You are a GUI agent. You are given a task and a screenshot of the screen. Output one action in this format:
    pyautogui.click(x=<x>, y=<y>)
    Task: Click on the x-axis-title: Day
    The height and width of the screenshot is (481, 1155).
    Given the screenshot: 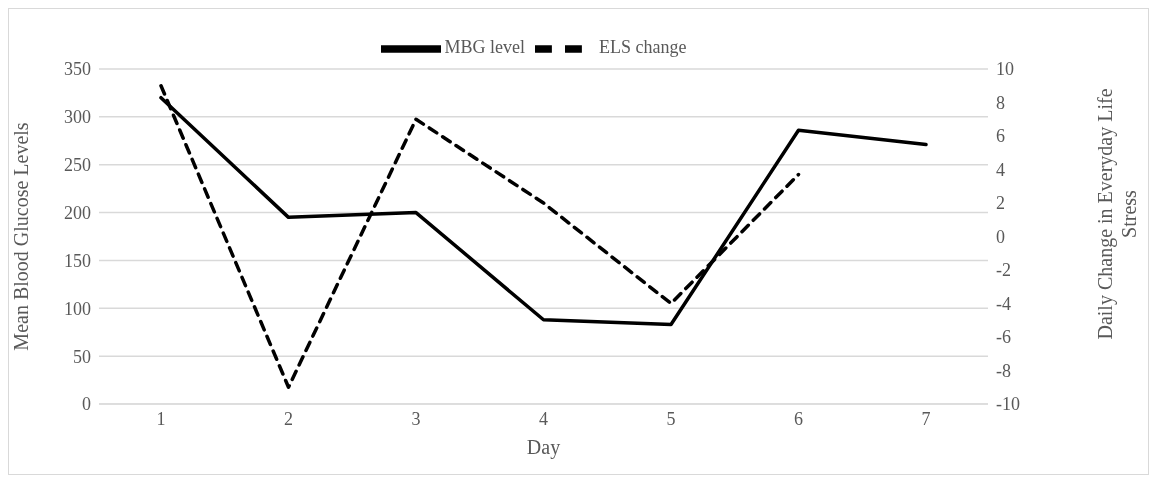 What is the action you would take?
    pyautogui.click(x=543, y=447)
    